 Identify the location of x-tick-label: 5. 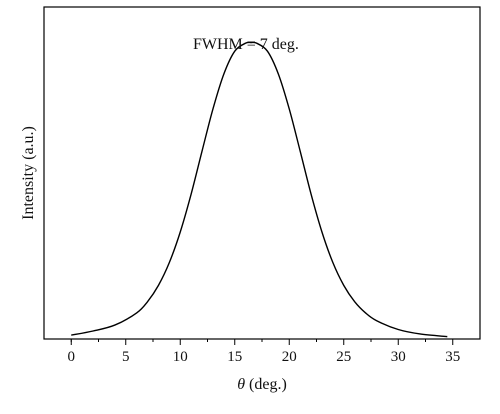
(126, 357).